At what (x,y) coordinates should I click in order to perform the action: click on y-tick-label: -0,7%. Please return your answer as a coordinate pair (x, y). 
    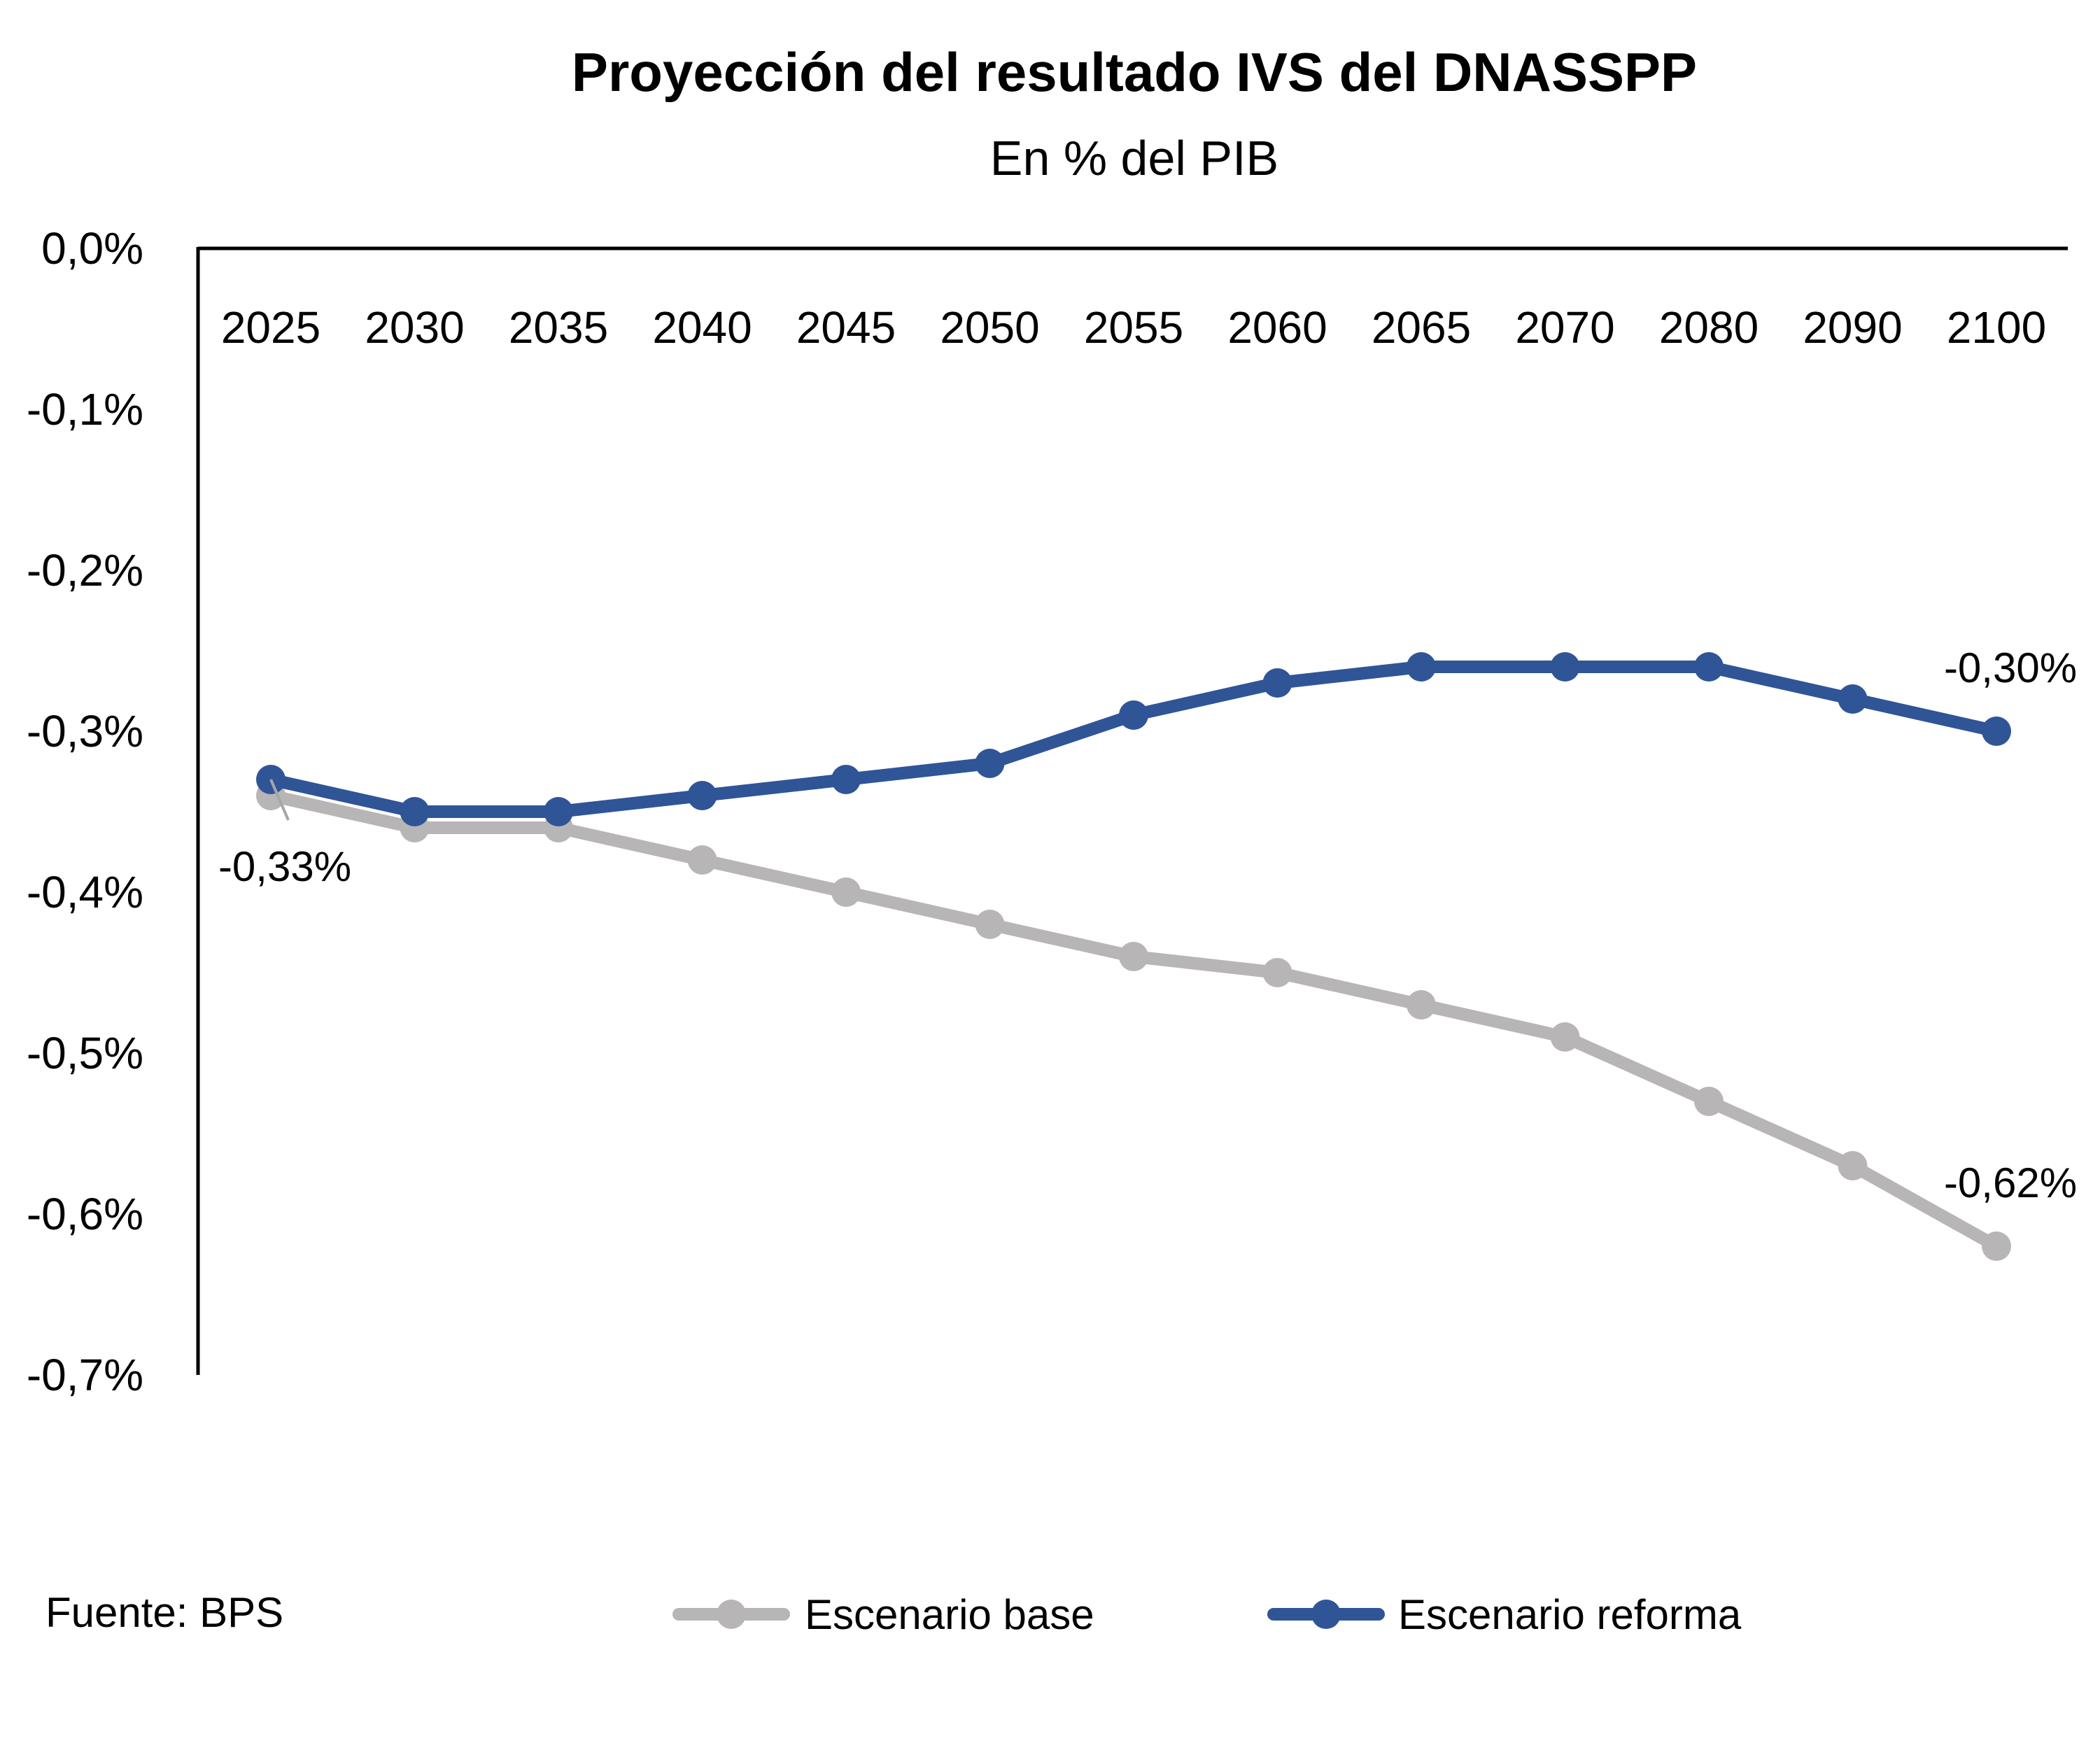
    Looking at the image, I should click on (85, 1375).